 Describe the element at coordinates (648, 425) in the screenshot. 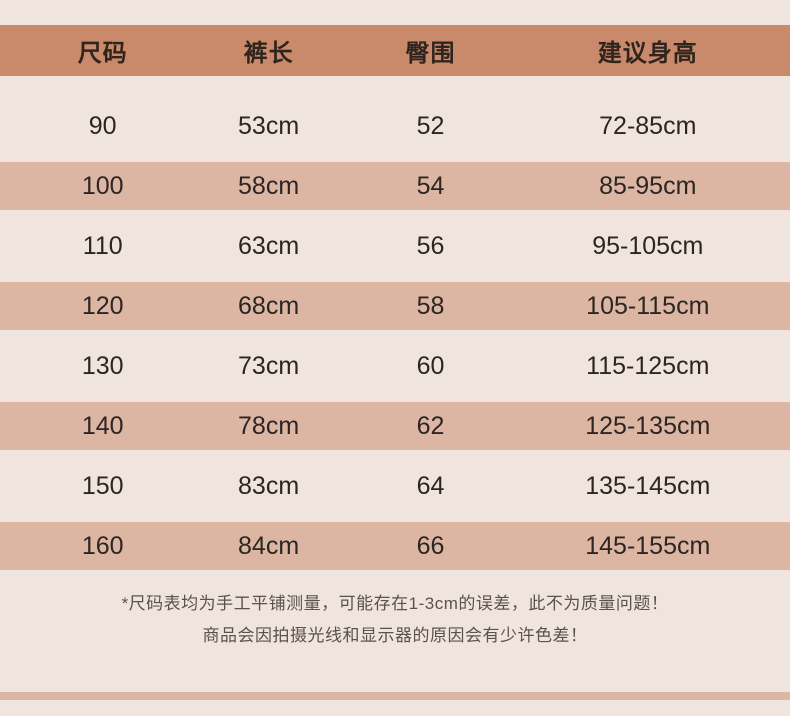

I see `table-cell-suggested-height: 125-135cm` at that location.